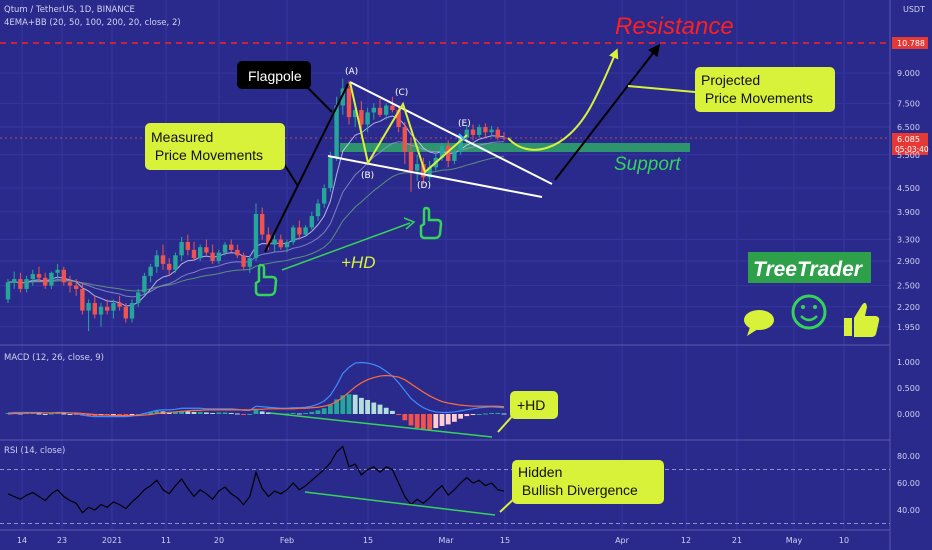  Describe the element at coordinates (435, 176) in the screenshot. I see `flag-lower-trendline` at that location.